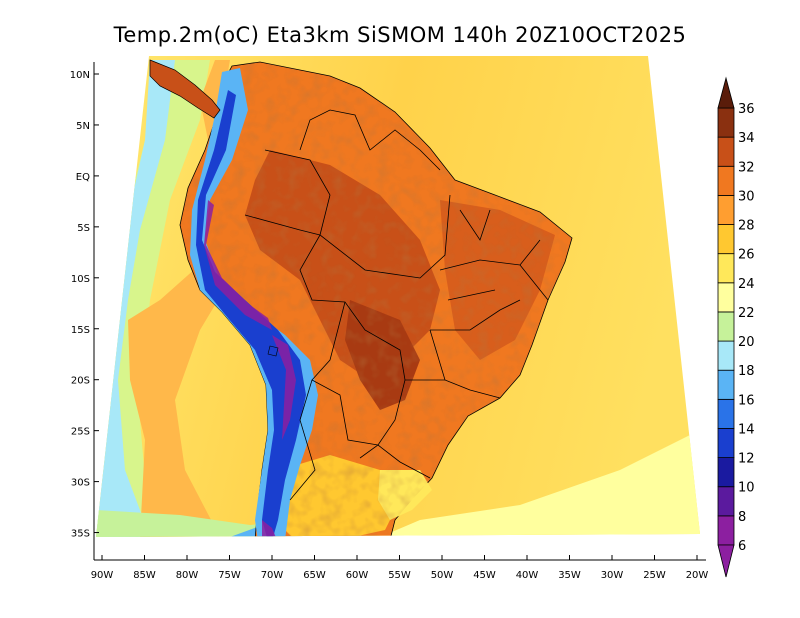 Image resolution: width=800 pixels, height=618 pixels. I want to click on lon-tick-label: 85W, so click(144, 575).